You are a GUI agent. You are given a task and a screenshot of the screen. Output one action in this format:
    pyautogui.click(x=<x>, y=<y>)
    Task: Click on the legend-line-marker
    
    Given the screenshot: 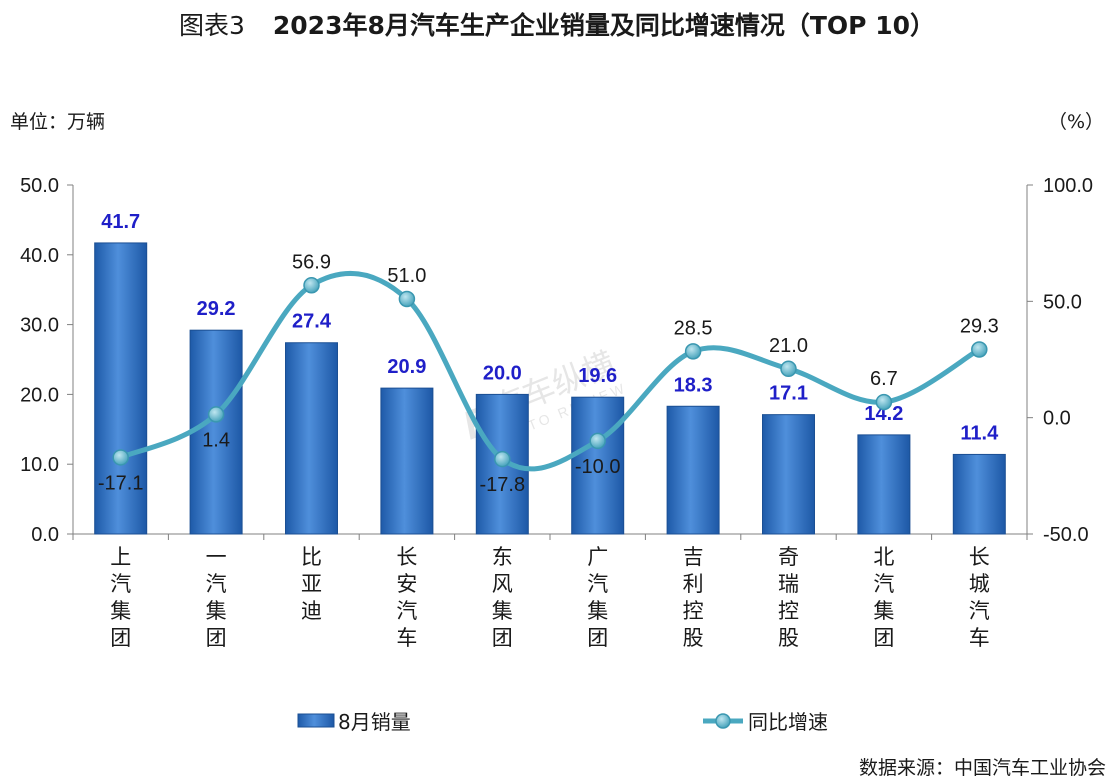 What is the action you would take?
    pyautogui.click(x=723, y=721)
    